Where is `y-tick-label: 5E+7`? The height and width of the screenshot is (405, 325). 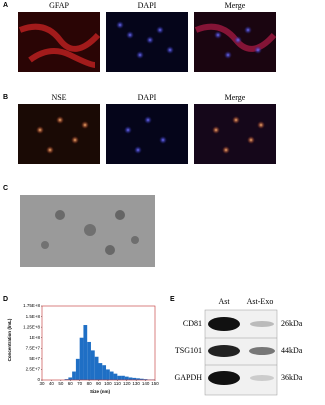
y-tick-label: 5E+7 is located at coordinates (34, 358).